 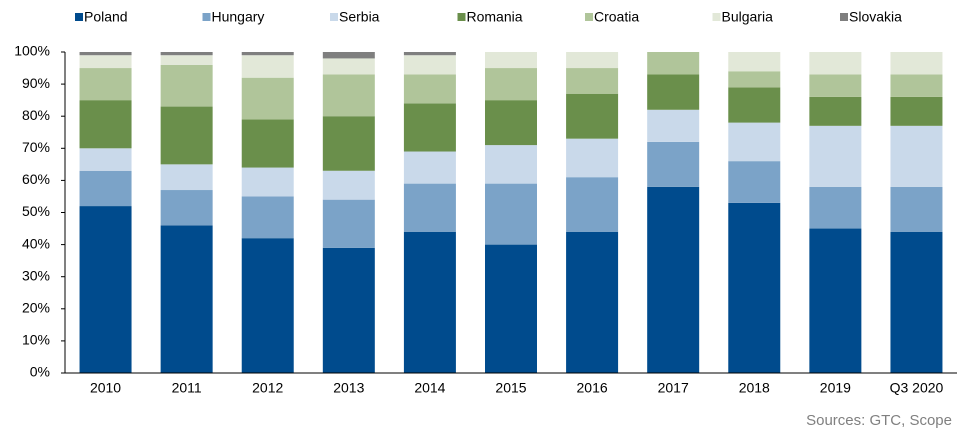 What do you see at coordinates (267, 388) in the screenshot?
I see `x-tick-label: 2012` at bounding box center [267, 388].